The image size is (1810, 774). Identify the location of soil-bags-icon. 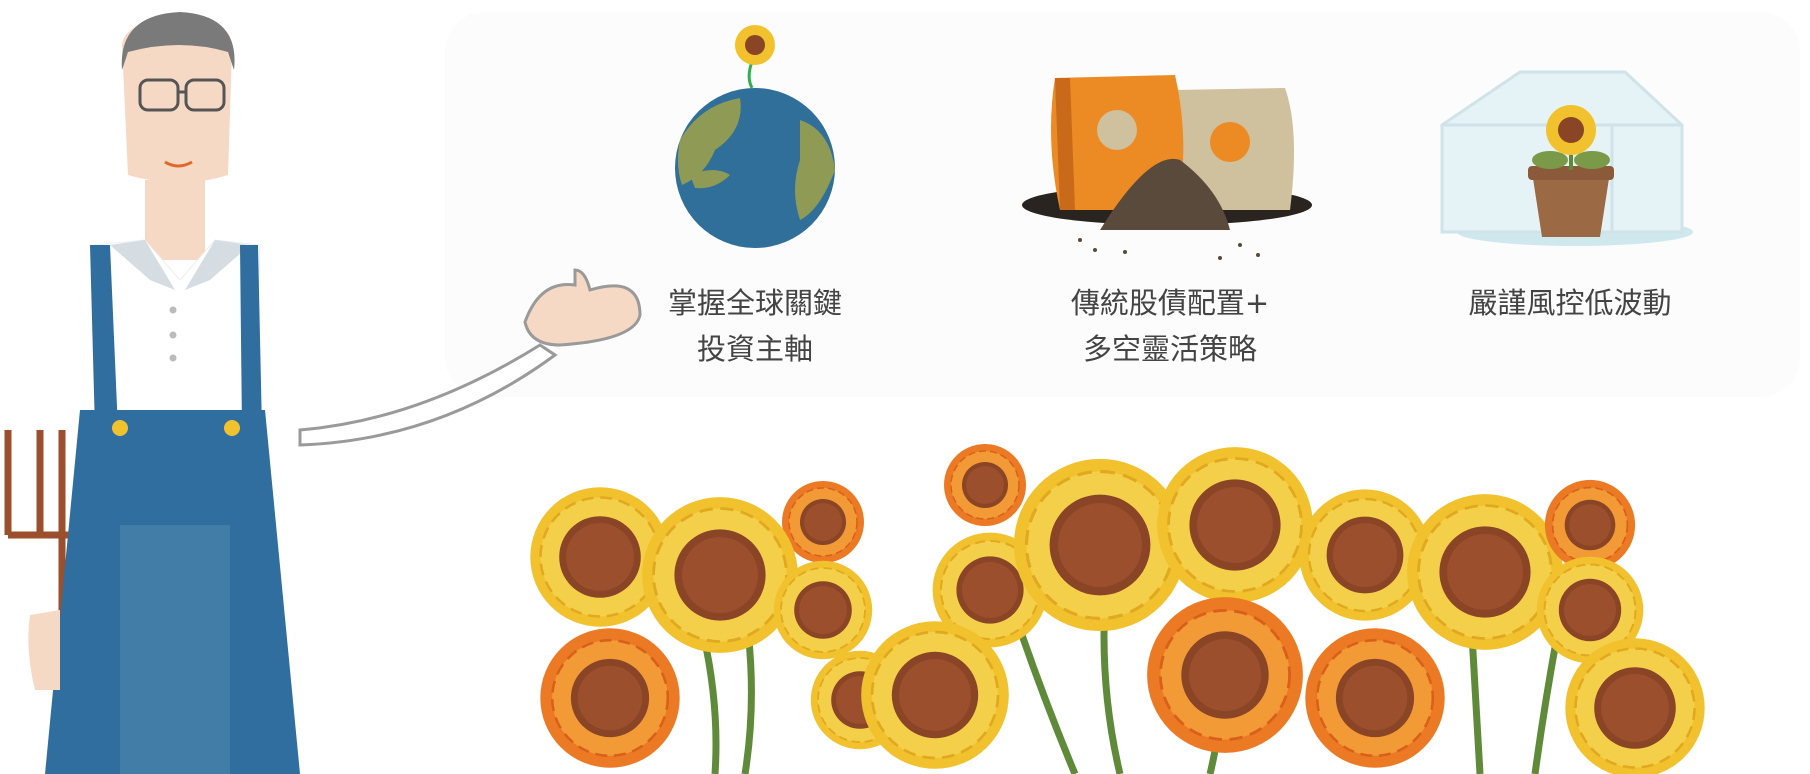
(1167, 167).